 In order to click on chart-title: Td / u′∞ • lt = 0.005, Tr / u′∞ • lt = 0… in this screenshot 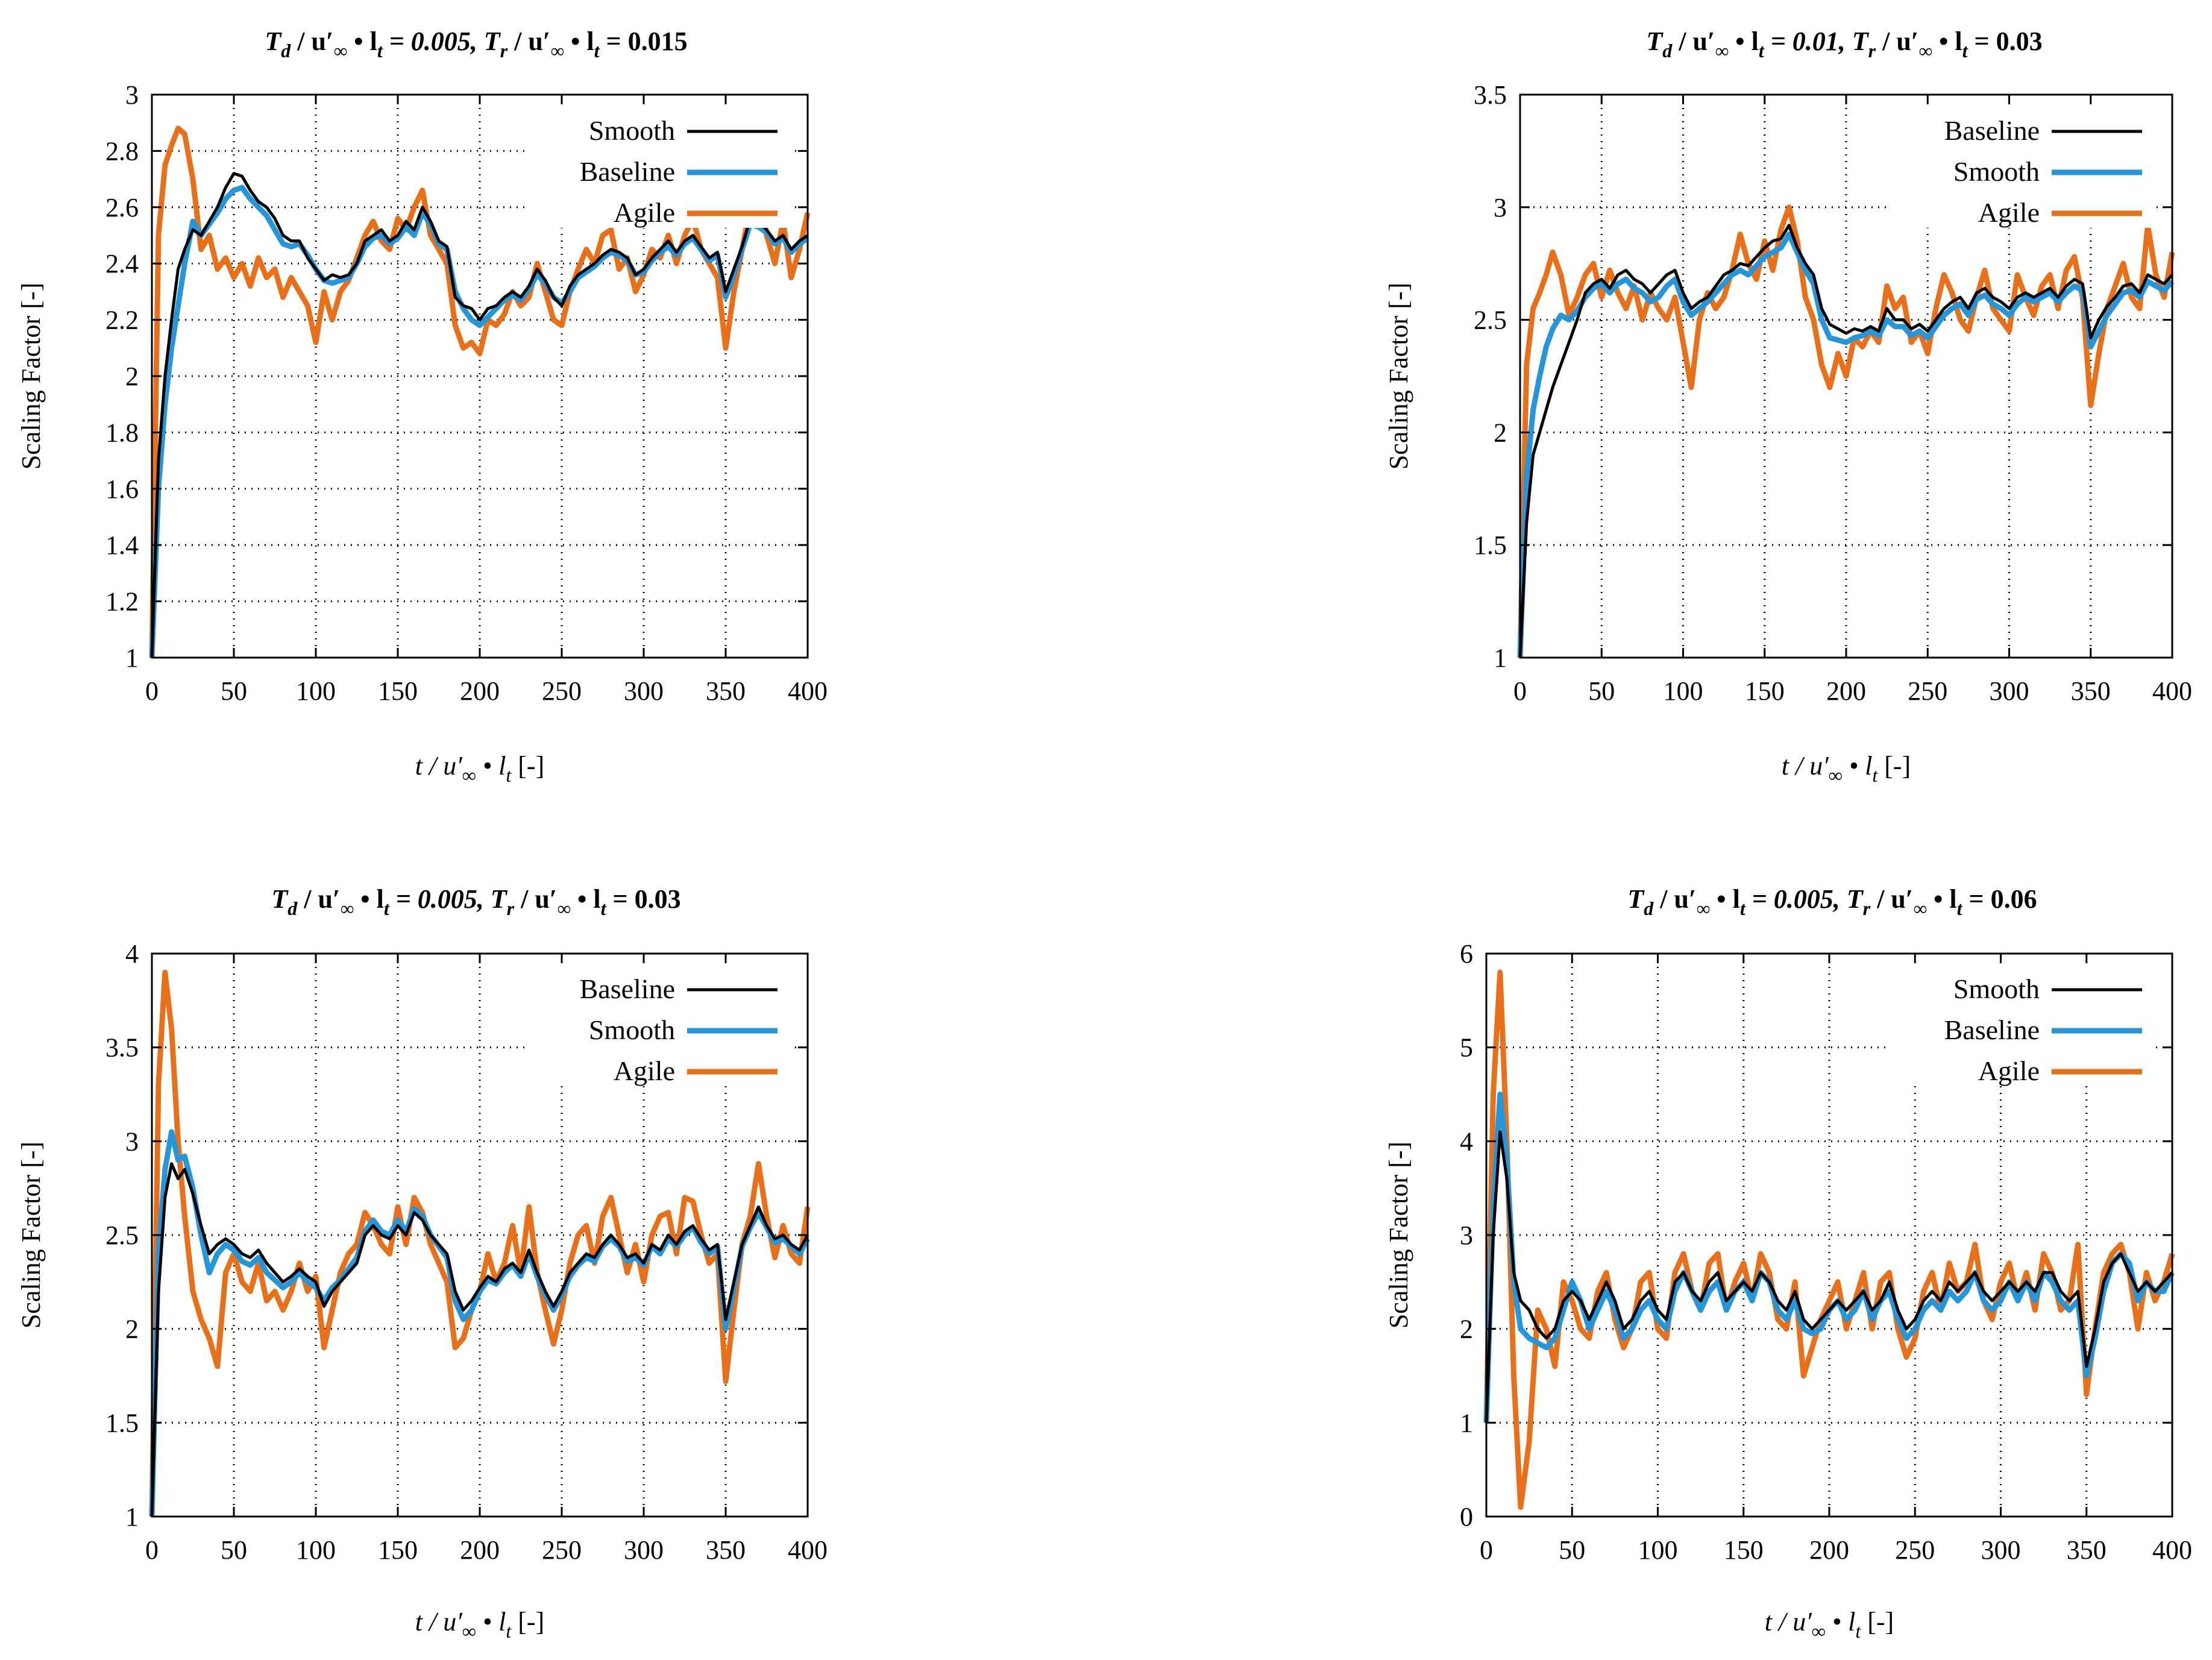, I will do `click(476, 44)`.